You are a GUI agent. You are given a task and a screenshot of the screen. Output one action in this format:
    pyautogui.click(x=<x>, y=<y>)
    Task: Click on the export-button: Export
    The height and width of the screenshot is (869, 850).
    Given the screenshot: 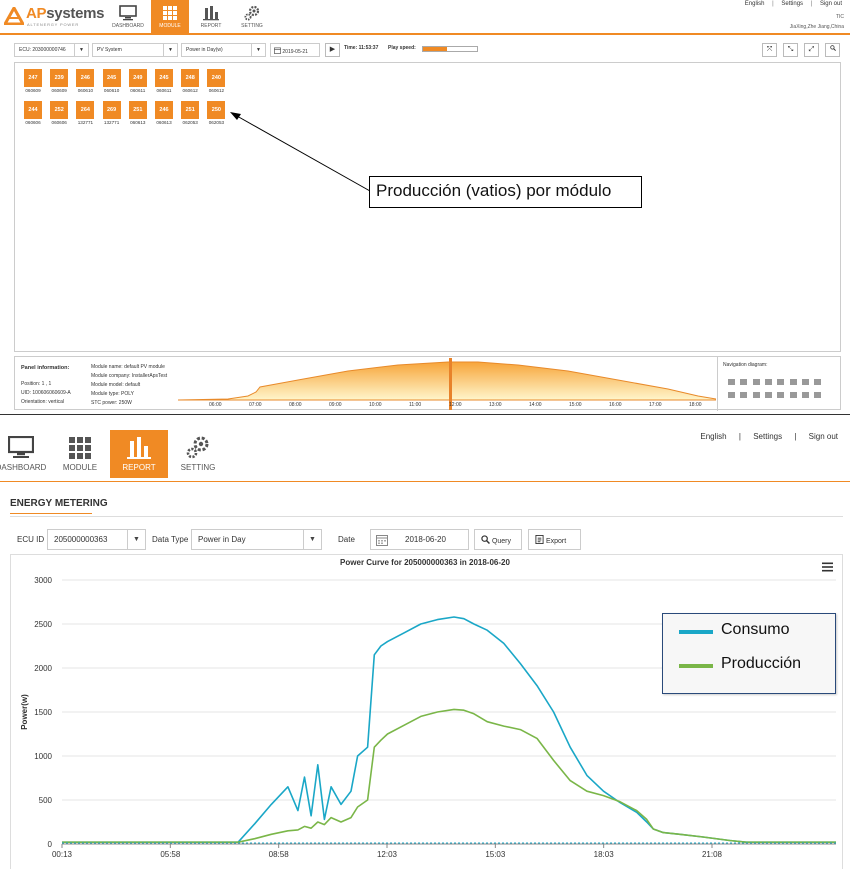 What is the action you would take?
    pyautogui.click(x=554, y=539)
    